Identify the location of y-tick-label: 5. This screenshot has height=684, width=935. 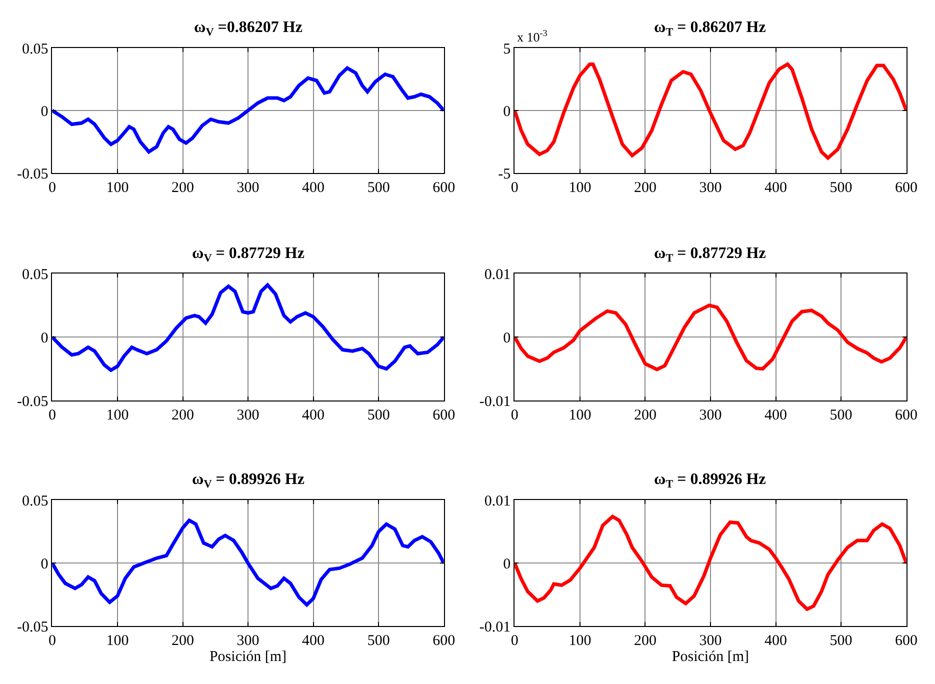
(507, 49).